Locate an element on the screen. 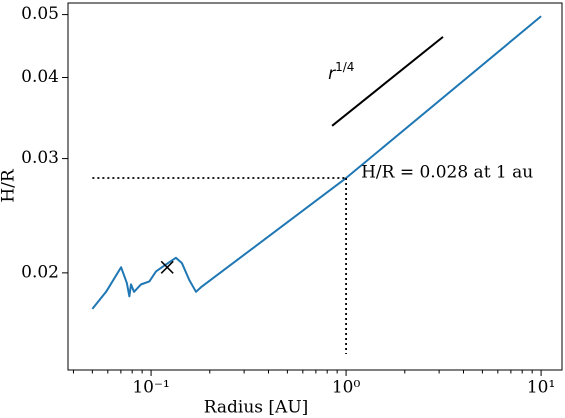 This screenshot has width=565, height=418. x-tick-label: 10⁻¹ is located at coordinates (150, 388).